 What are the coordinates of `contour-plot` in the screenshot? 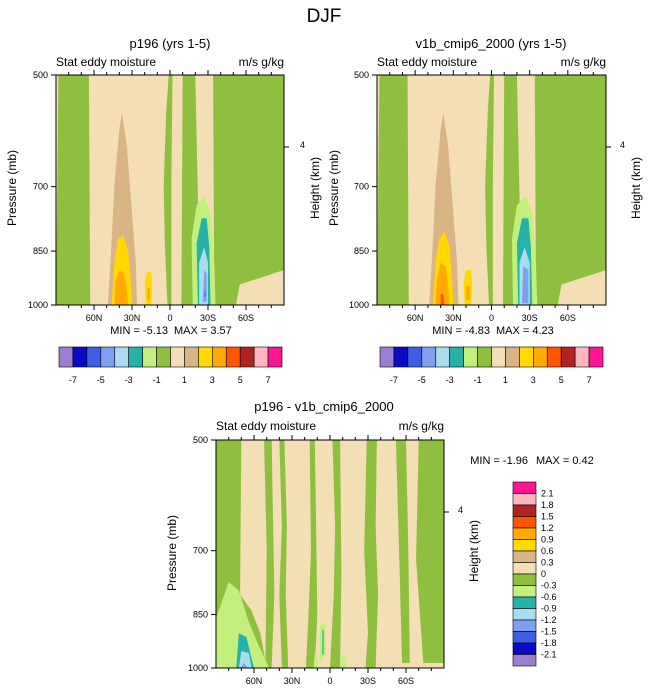 It's located at (491, 190).